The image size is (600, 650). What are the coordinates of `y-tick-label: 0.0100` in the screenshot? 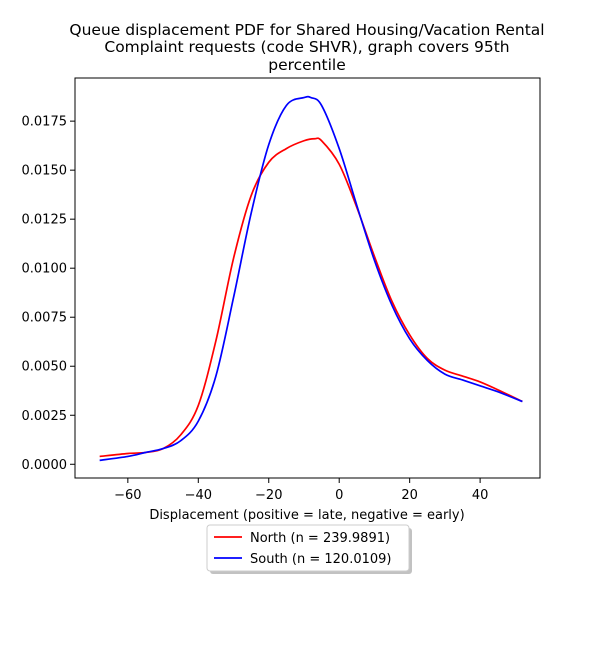 It's located at (45, 269).